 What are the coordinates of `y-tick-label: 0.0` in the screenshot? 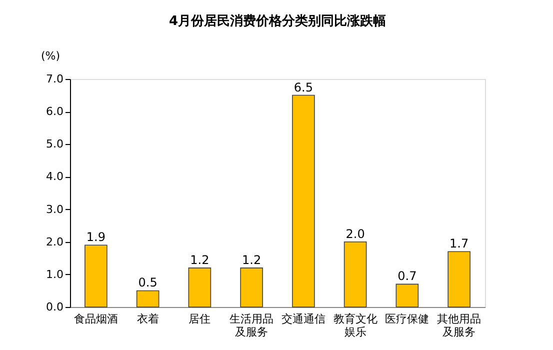 It's located at (55, 307).